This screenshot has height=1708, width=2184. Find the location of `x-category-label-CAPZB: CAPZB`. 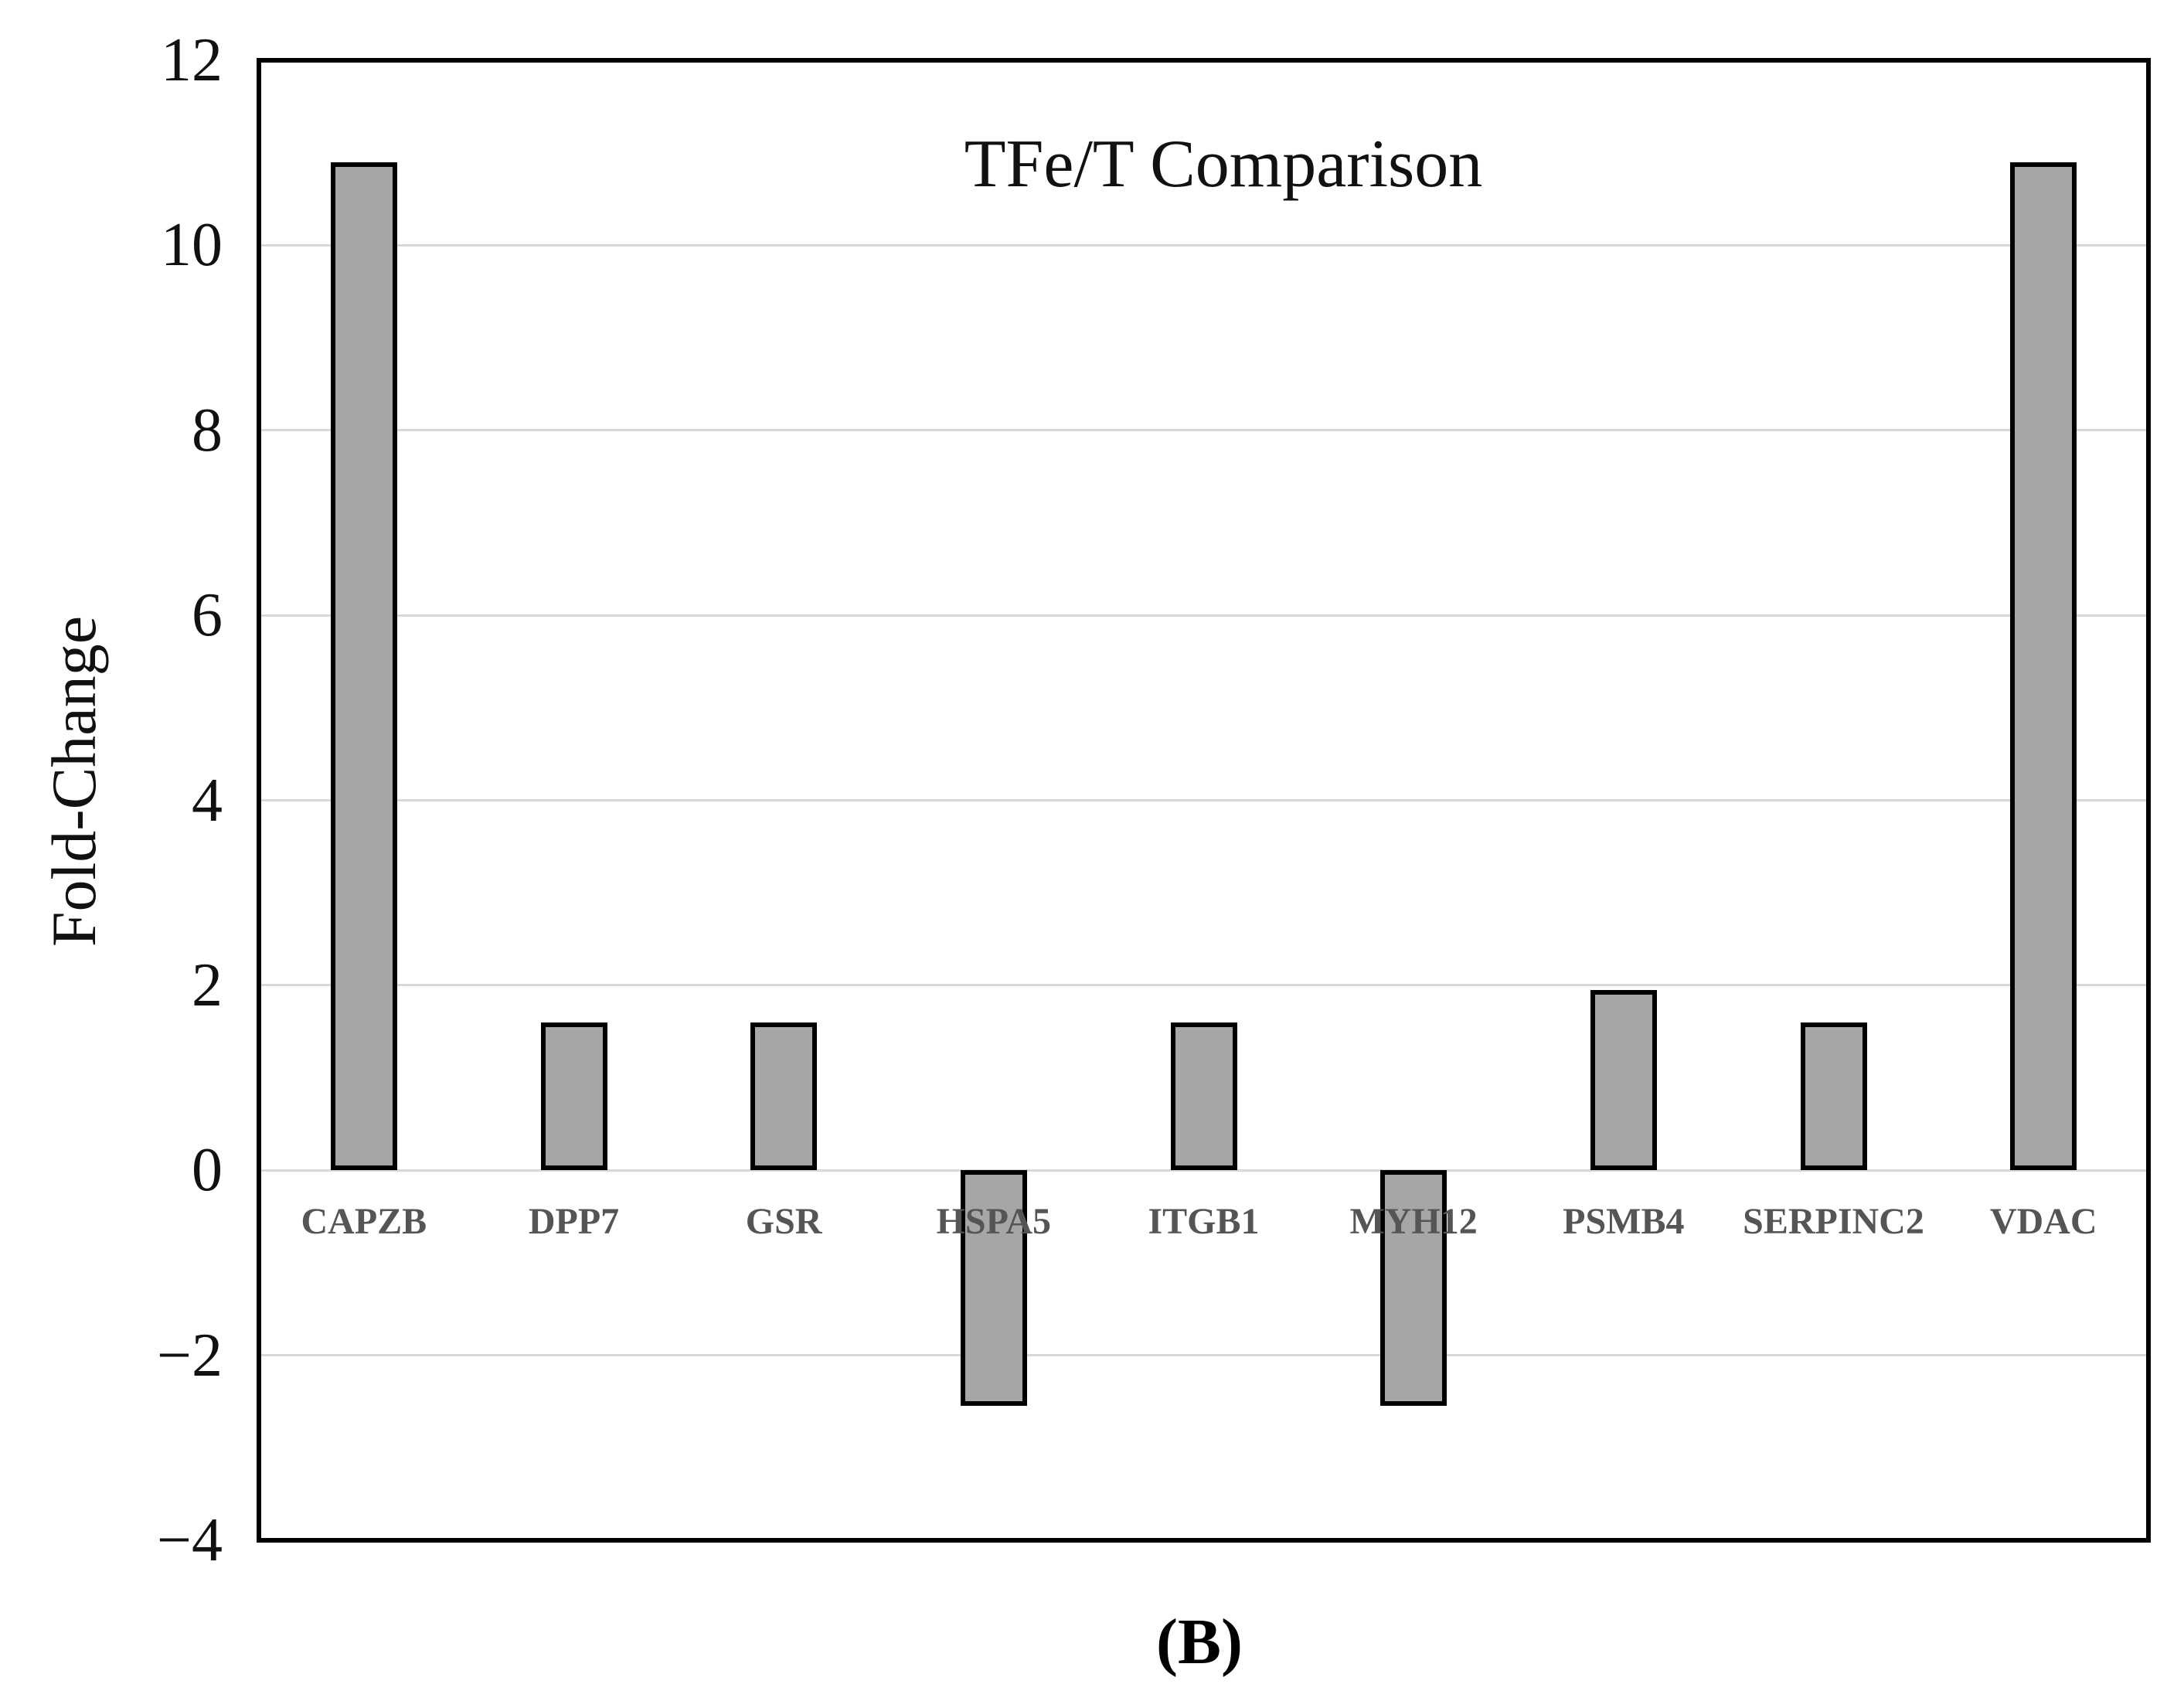

x-category-label-CAPZB: CAPZB is located at coordinates (364, 1221).